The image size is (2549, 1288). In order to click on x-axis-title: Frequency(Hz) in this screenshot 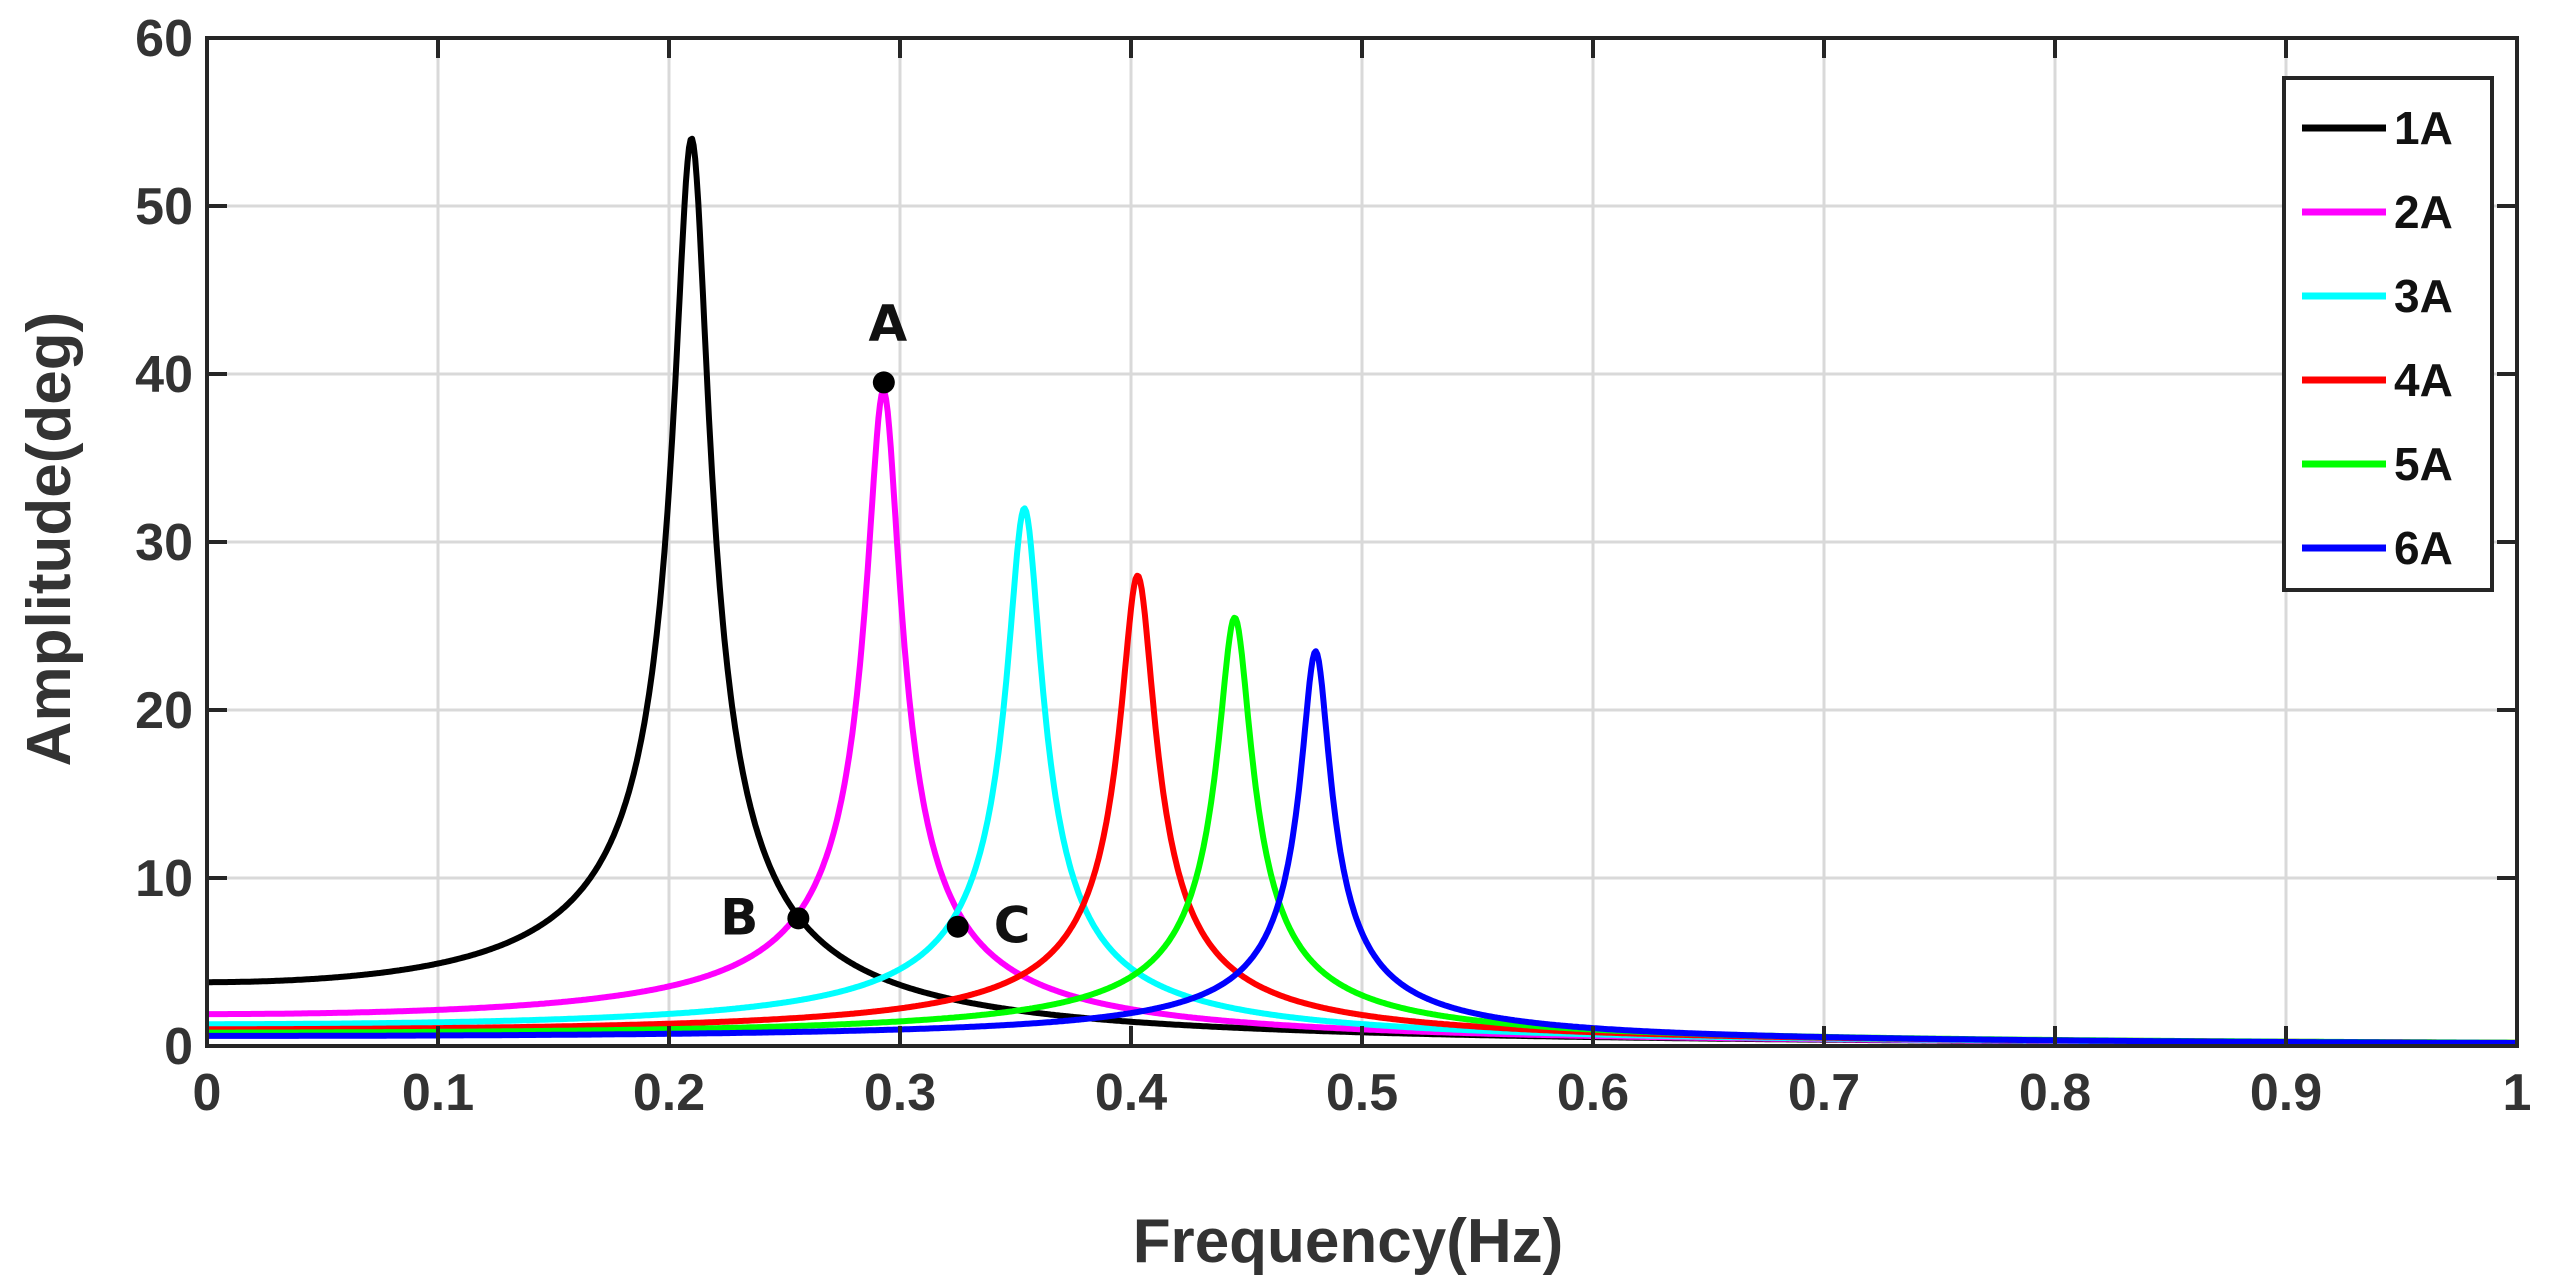, I will do `click(1348, 1241)`.